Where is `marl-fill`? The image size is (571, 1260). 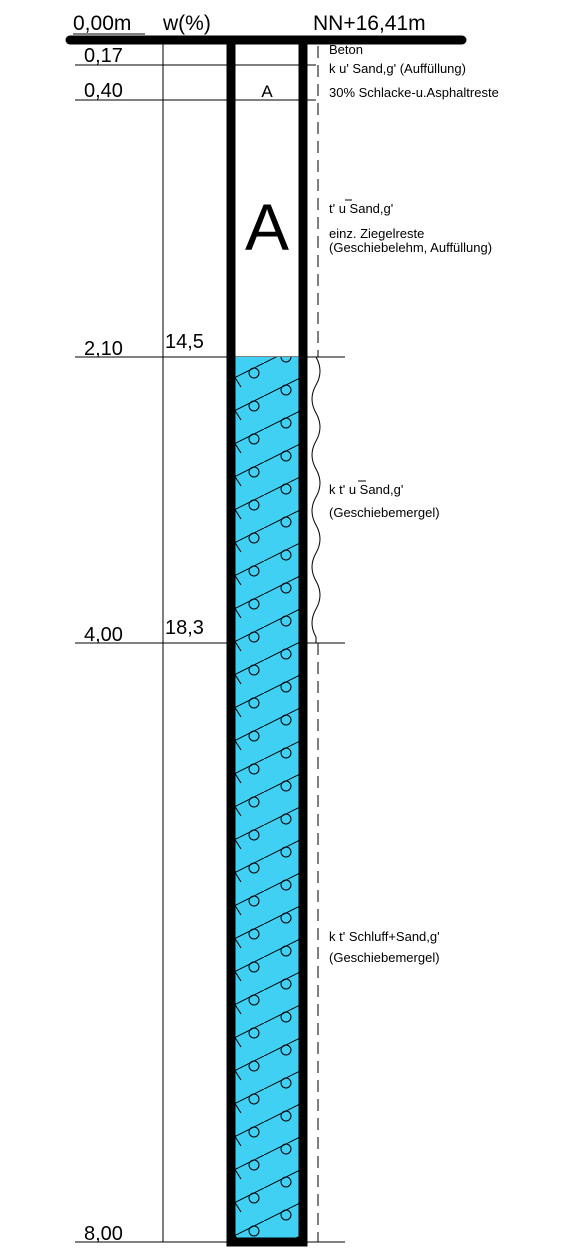 marl-fill is located at coordinates (267, 799).